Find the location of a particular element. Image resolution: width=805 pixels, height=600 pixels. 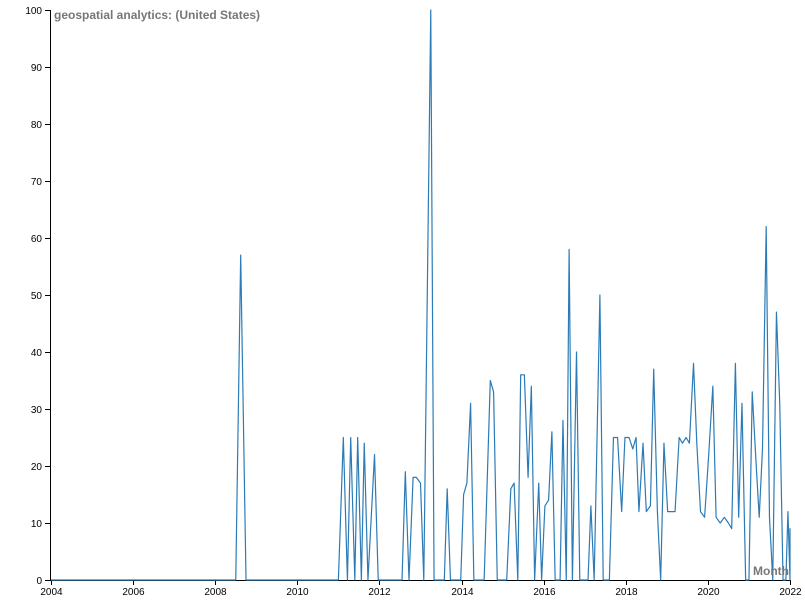

y-tick-label: 50 is located at coordinates (37, 296).